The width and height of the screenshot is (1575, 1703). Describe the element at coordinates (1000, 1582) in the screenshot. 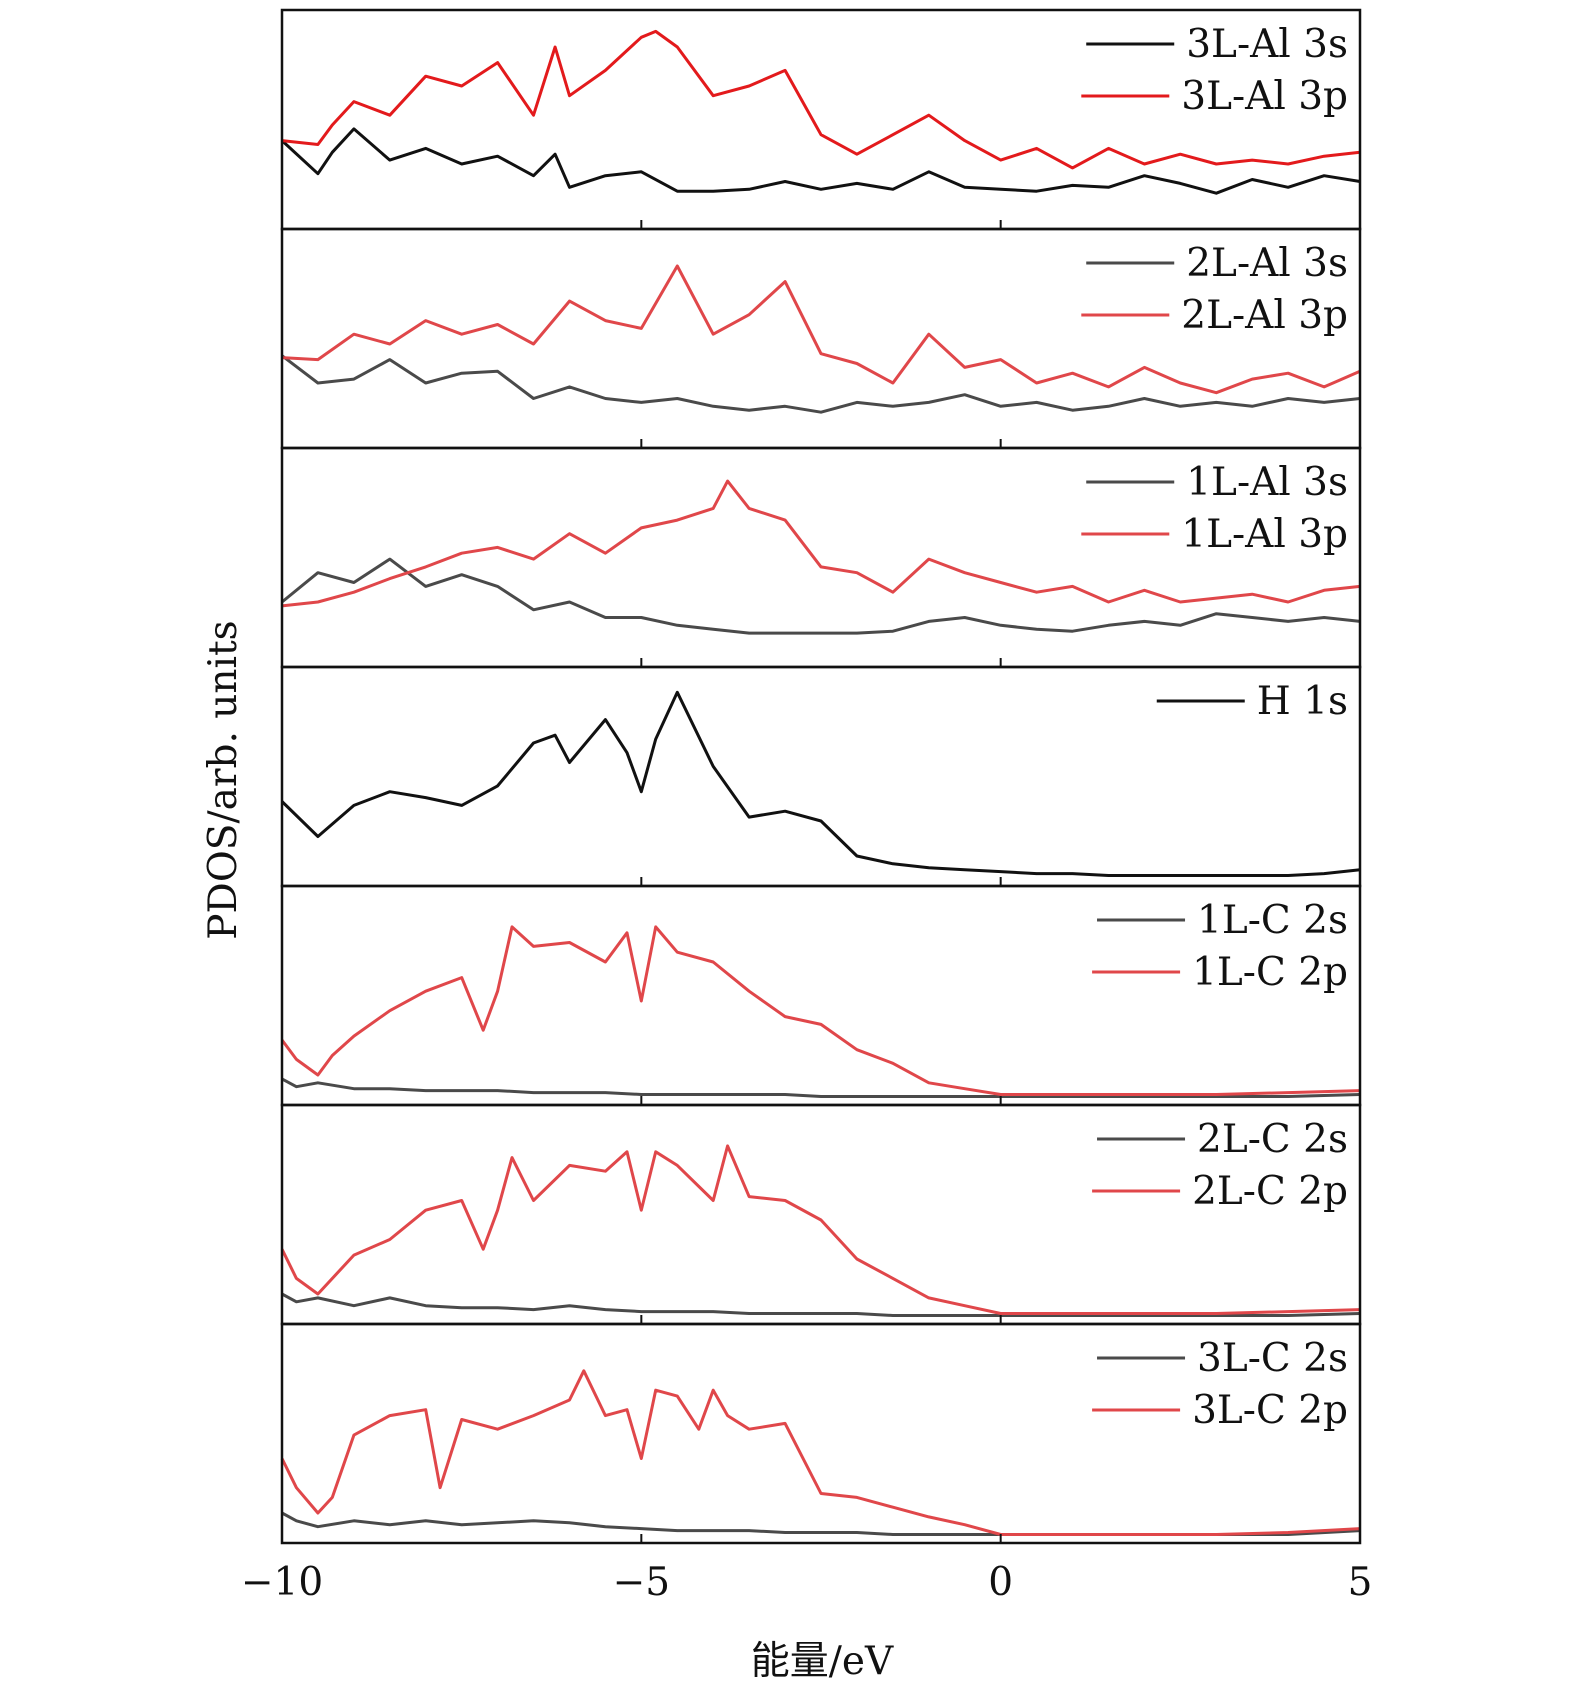

I see `x-tick-label: 0` at that location.